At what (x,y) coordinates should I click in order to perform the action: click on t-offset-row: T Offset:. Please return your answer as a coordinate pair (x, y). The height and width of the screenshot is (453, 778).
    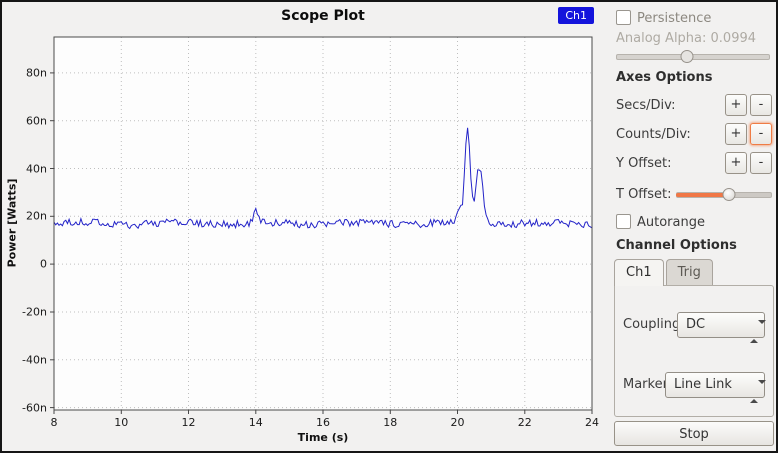
    Looking at the image, I should click on (695, 194).